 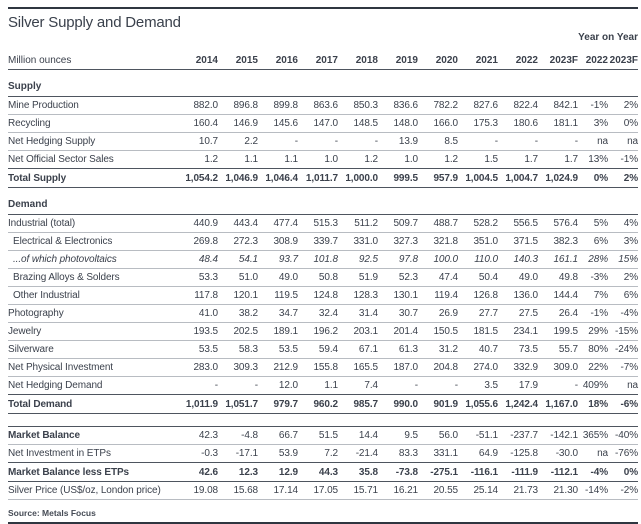 What do you see at coordinates (205, 105) in the screenshot?
I see `value-cell: 882.0` at bounding box center [205, 105].